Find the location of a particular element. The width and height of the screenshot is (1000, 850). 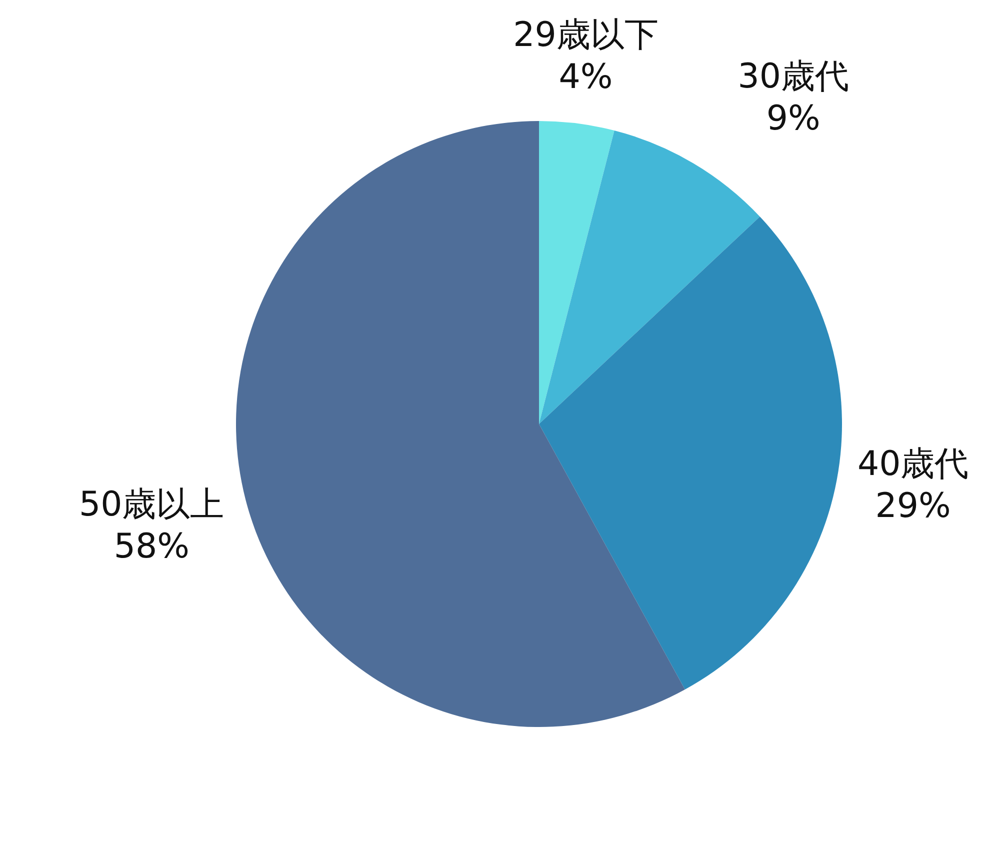

data-label: 58% is located at coordinates (152, 546).